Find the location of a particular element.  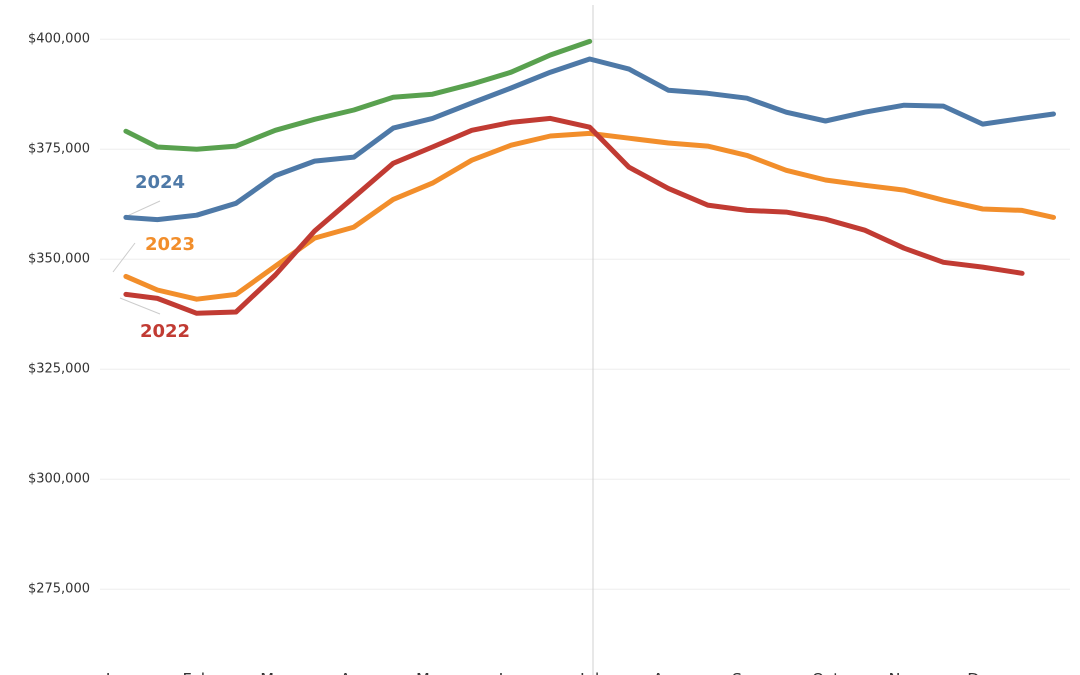

x-tick-label: Apr is located at coordinates (354, 672).